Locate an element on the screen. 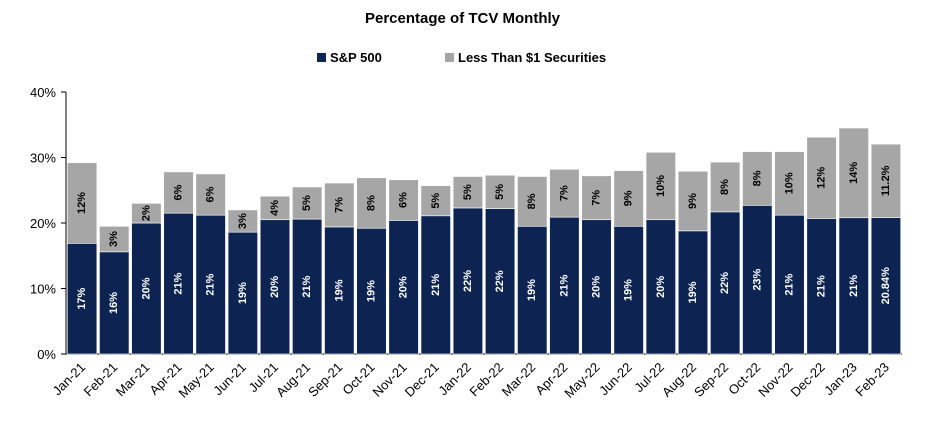  x-tick-label: Aug-21 is located at coordinates (293, 380).